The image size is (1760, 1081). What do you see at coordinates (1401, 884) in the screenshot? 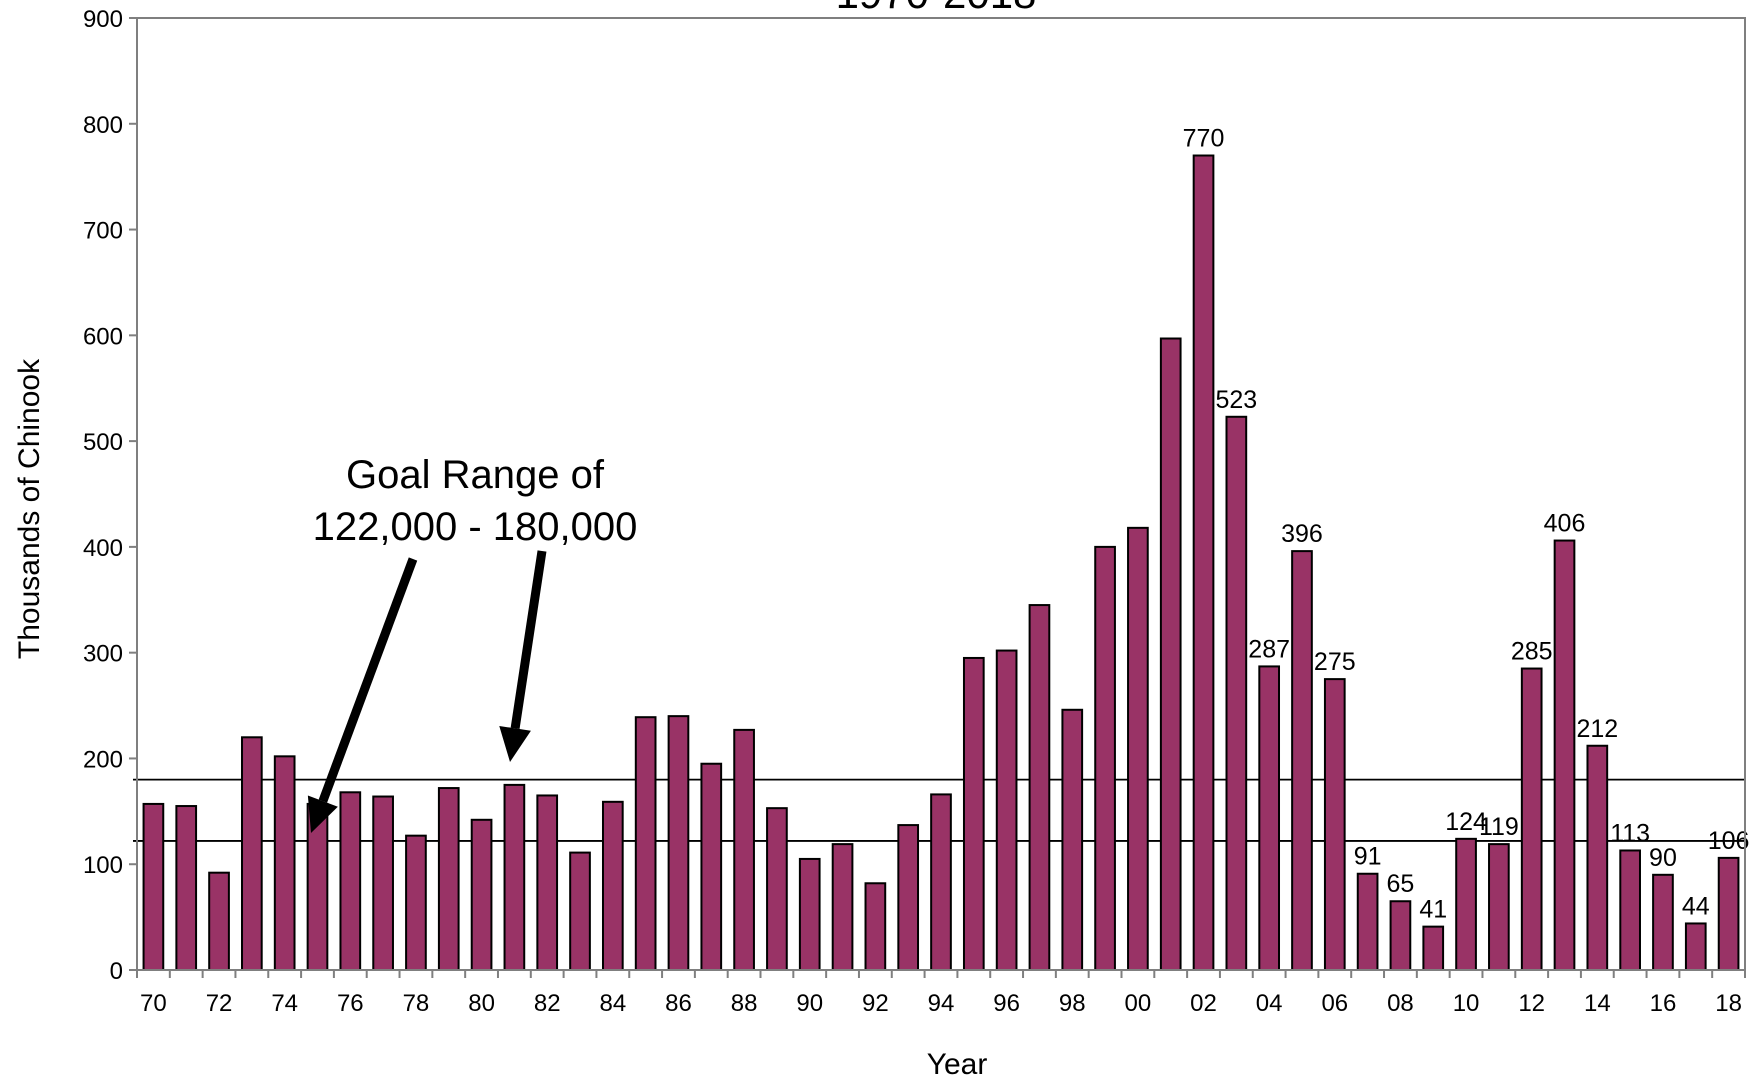
I see `data-label: 65` at bounding box center [1401, 884].